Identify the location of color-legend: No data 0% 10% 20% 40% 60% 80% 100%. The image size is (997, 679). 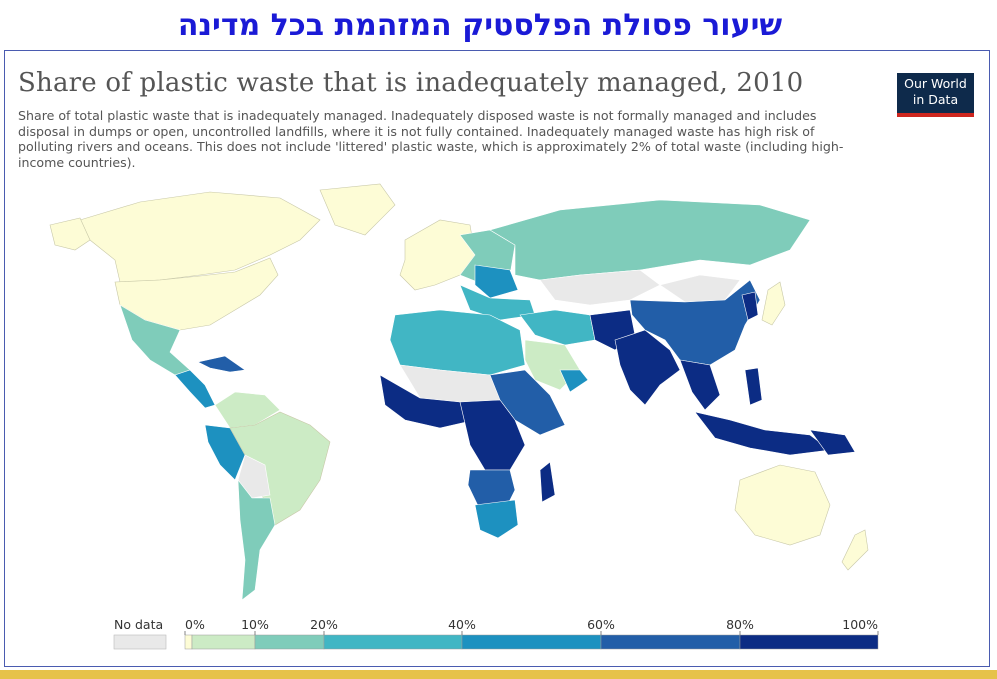
(496, 633).